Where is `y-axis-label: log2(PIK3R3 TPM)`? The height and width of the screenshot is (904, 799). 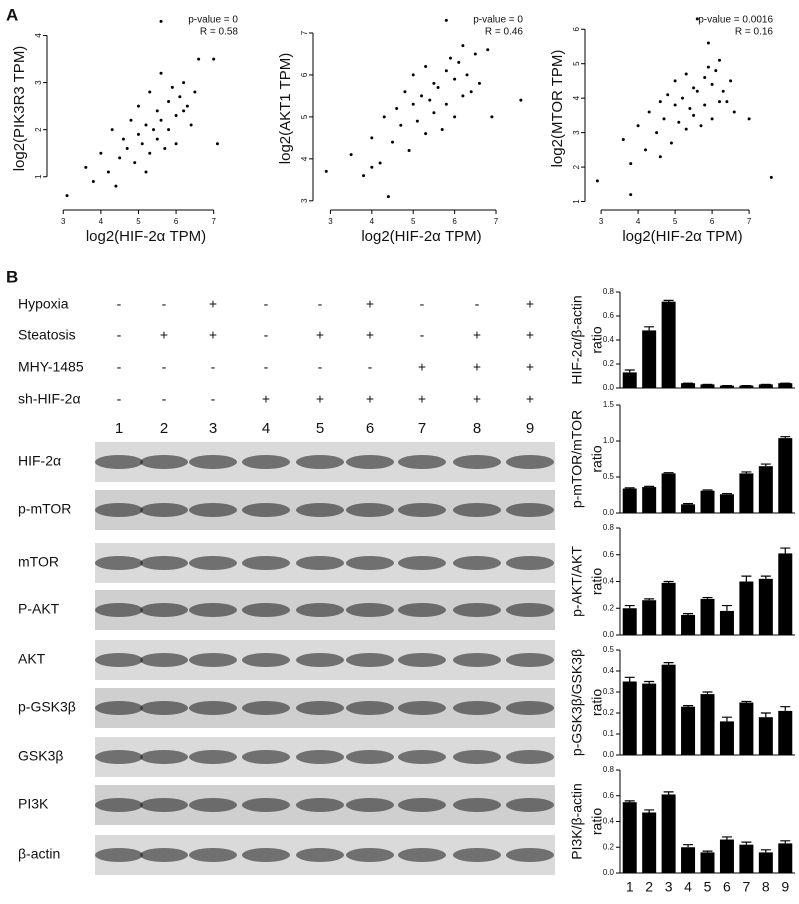
y-axis-label: log2(PIK3R3 TPM) is located at coordinates (19, 109).